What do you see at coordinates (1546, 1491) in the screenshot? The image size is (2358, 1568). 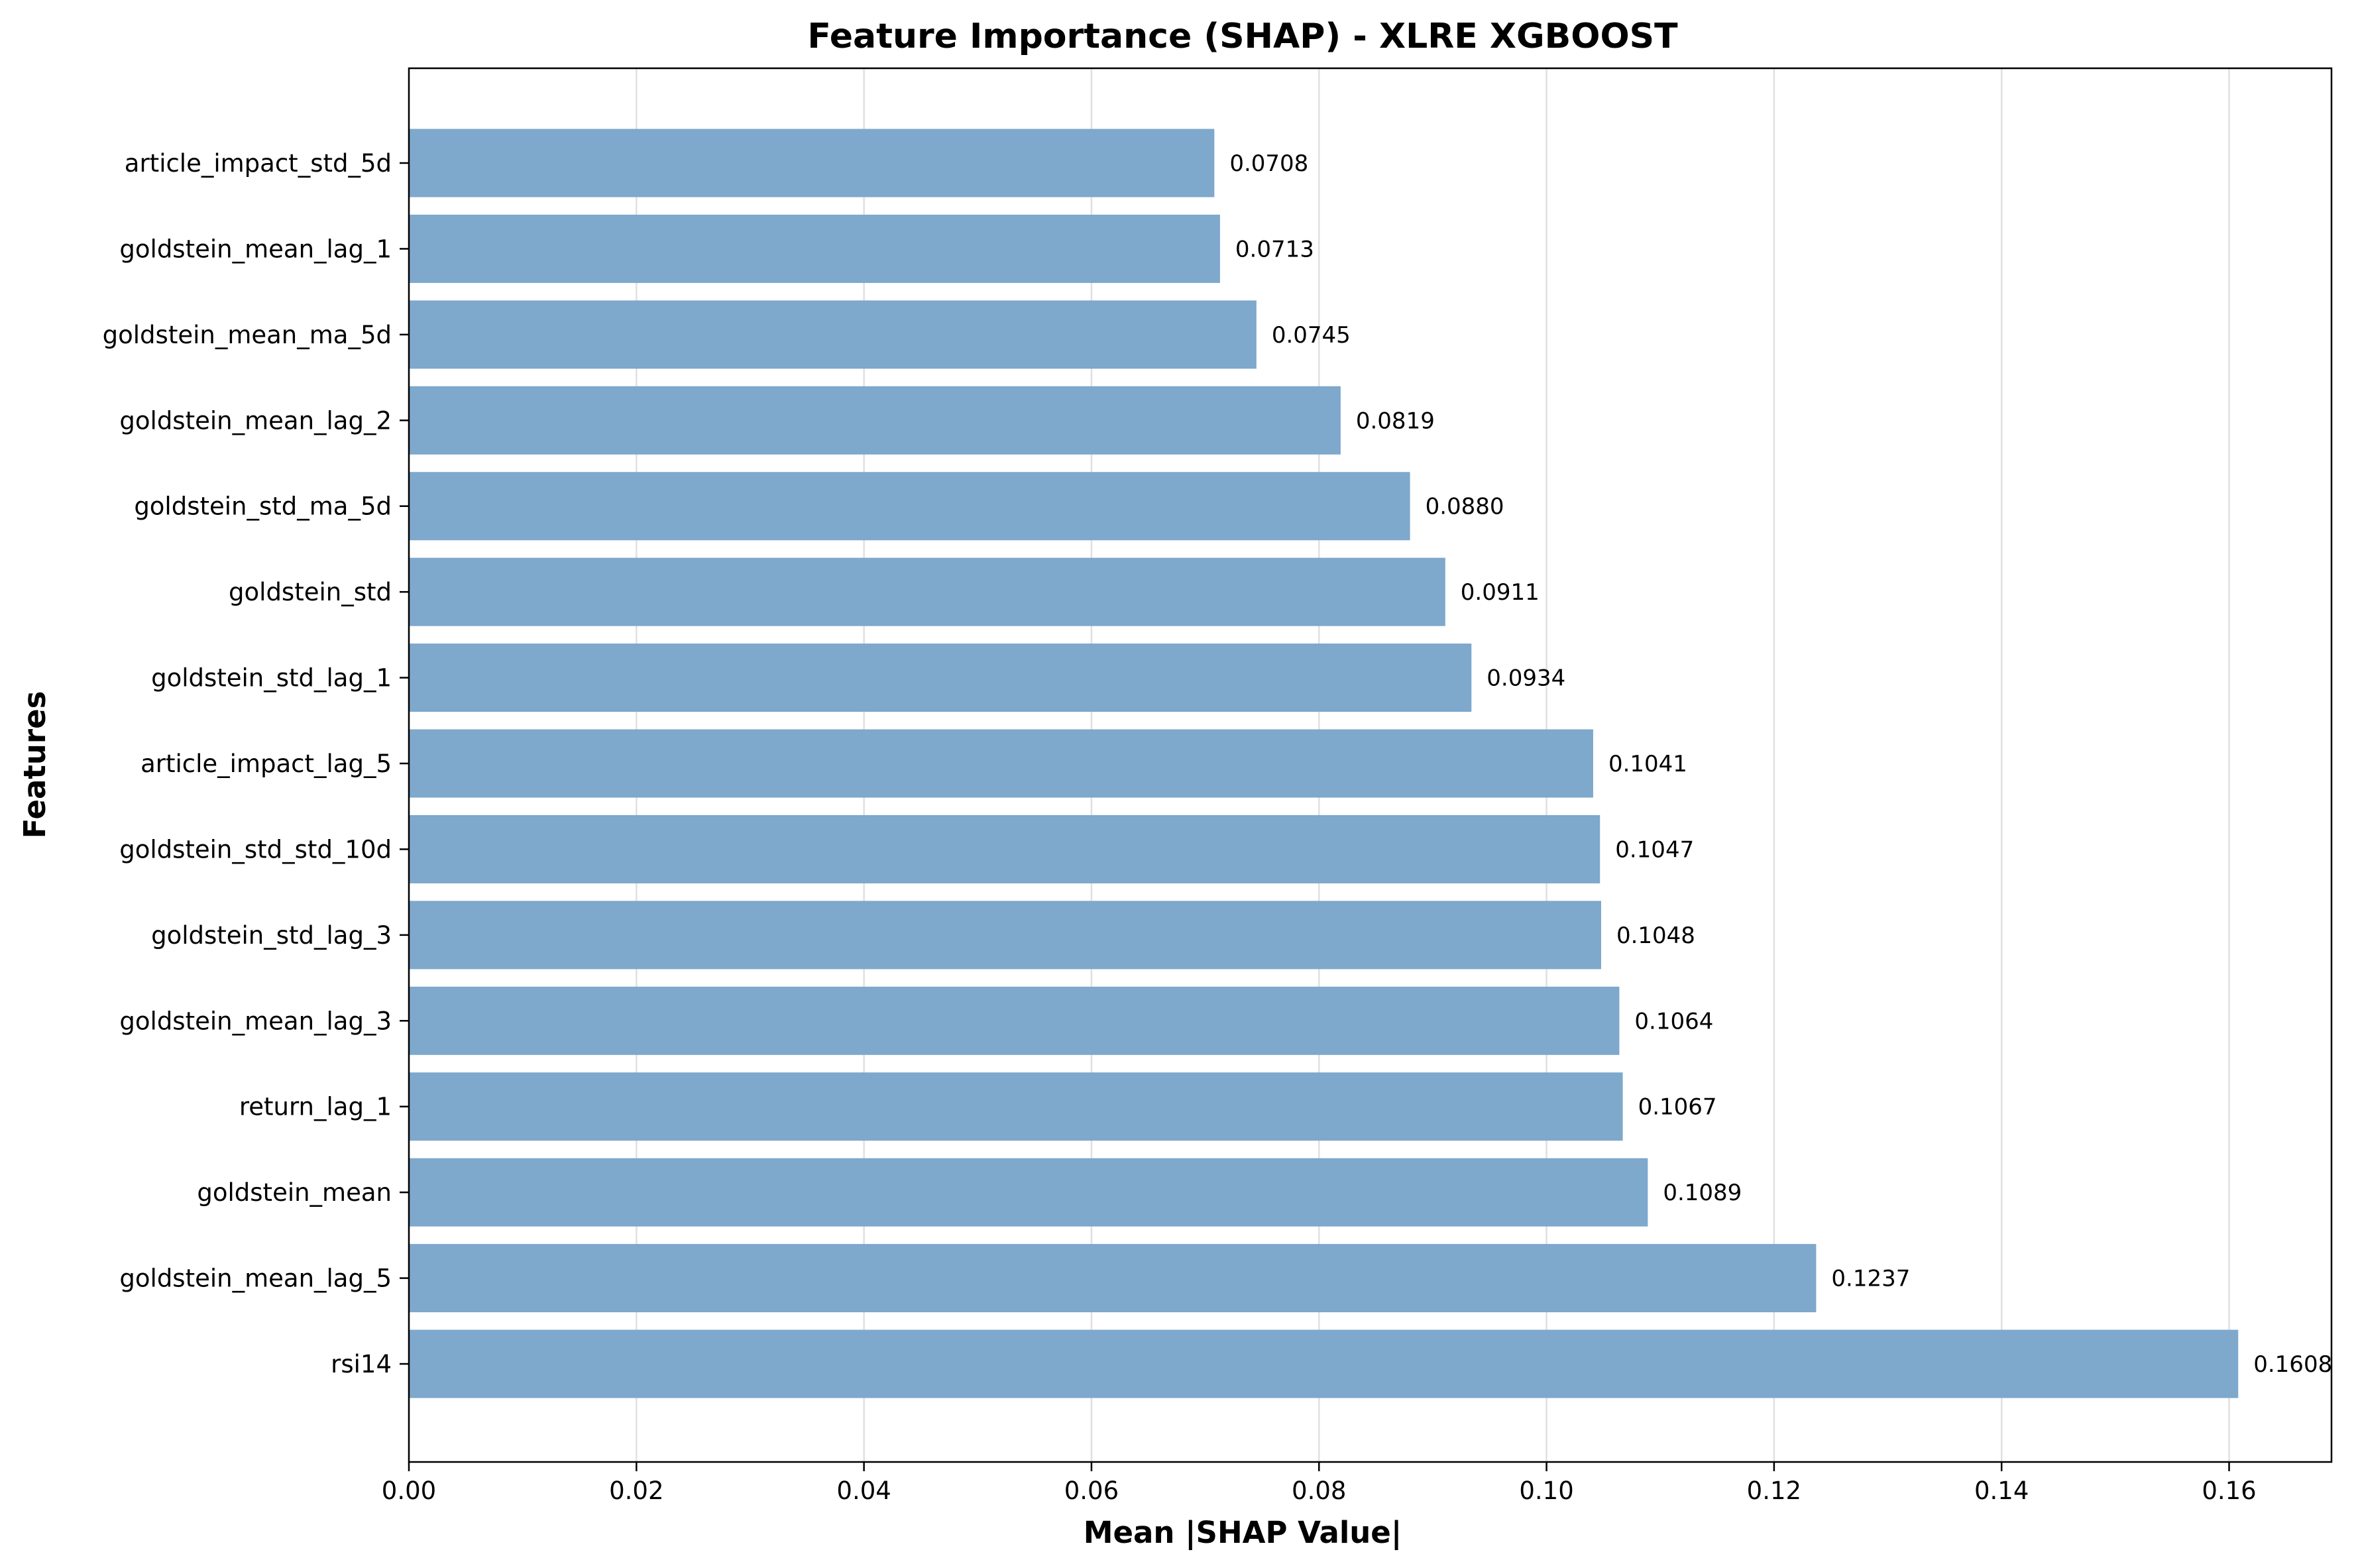 I see `x-tick-label: 0.10` at bounding box center [1546, 1491].